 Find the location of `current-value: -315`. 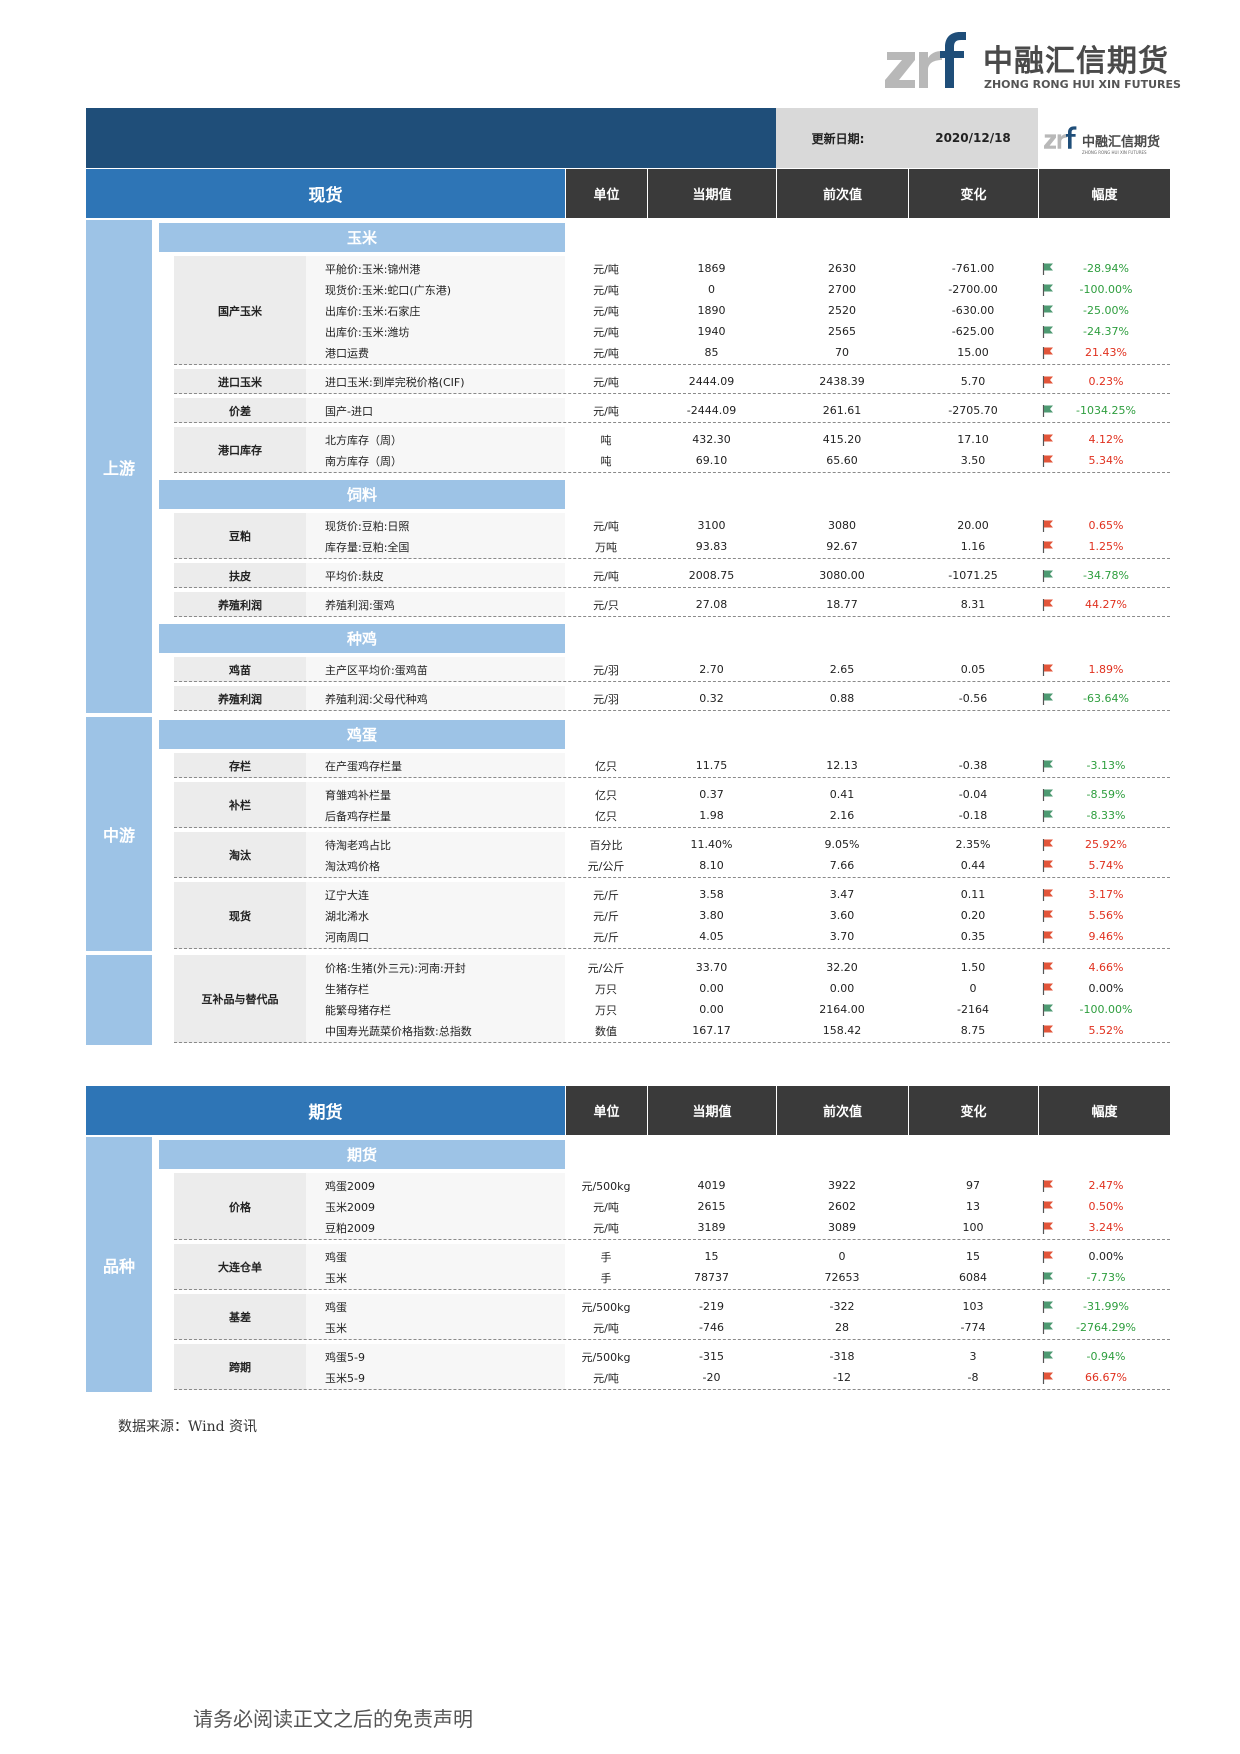

current-value: -315 is located at coordinates (711, 1356).